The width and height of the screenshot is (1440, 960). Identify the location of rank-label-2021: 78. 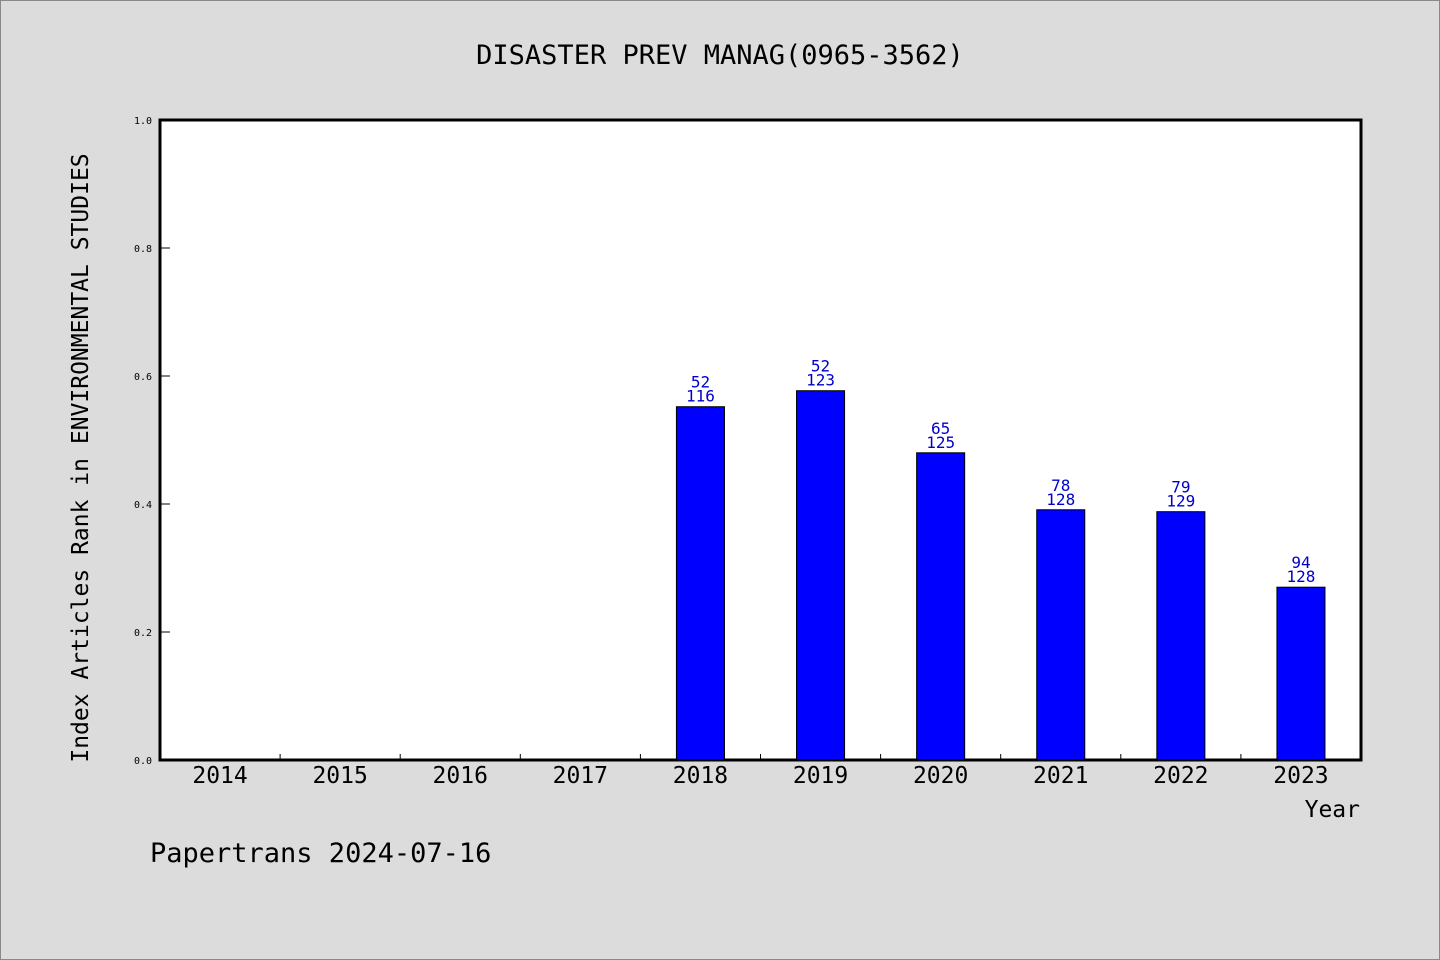
(1060, 485).